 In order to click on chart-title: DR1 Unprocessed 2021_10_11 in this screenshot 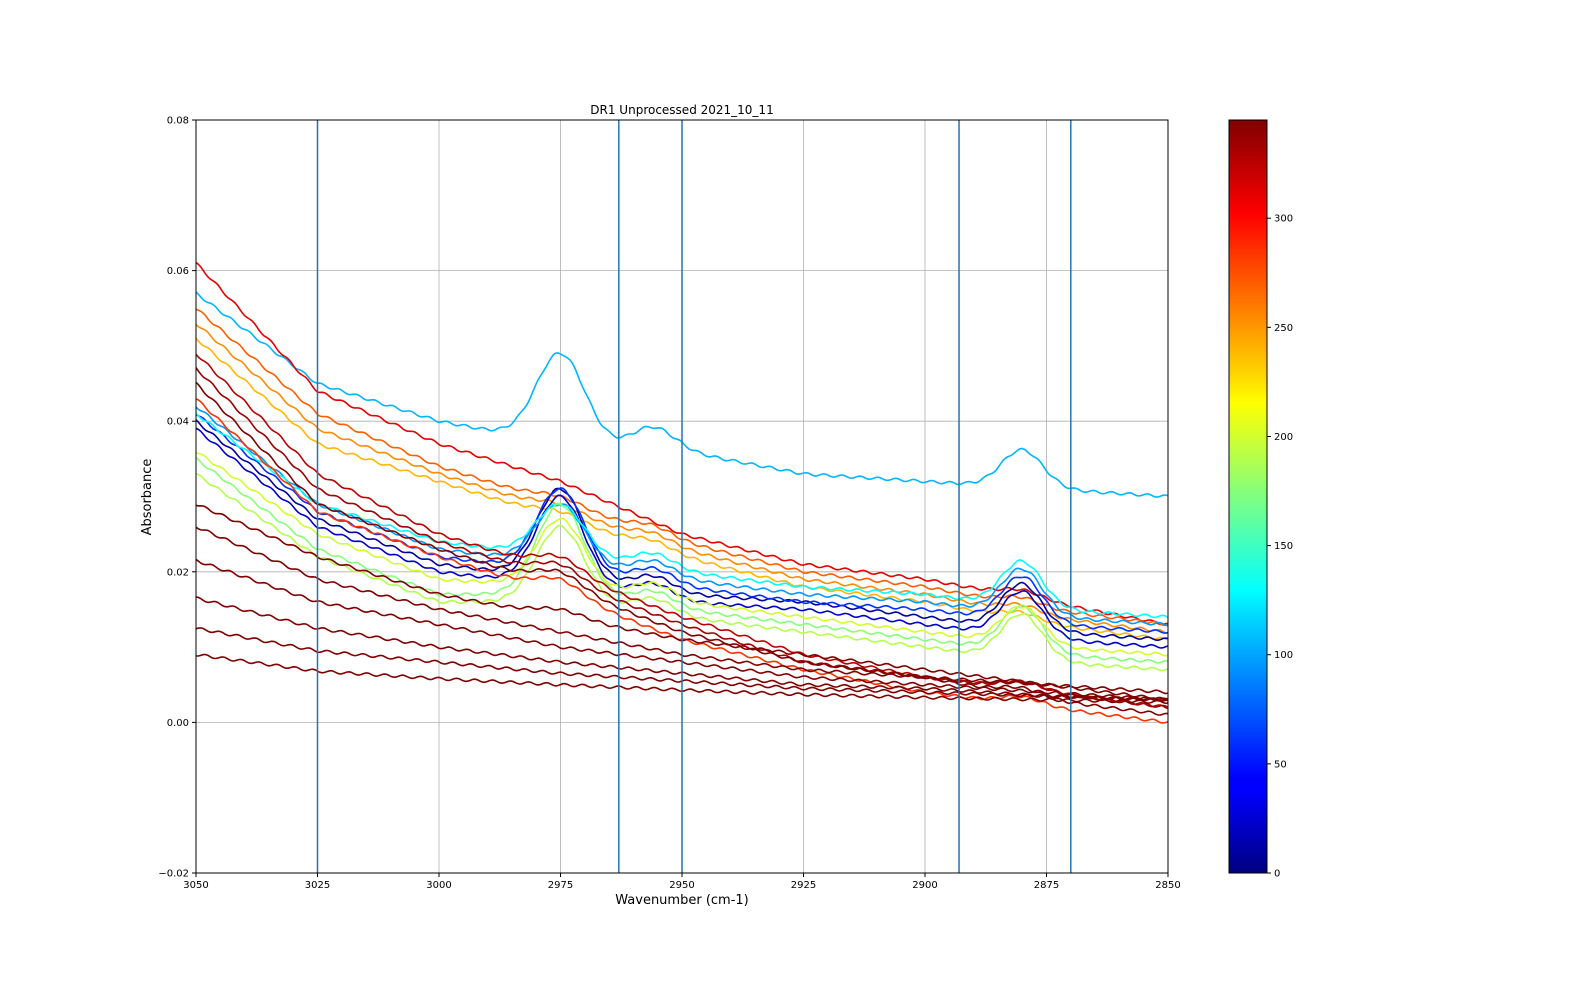, I will do `click(681, 110)`.